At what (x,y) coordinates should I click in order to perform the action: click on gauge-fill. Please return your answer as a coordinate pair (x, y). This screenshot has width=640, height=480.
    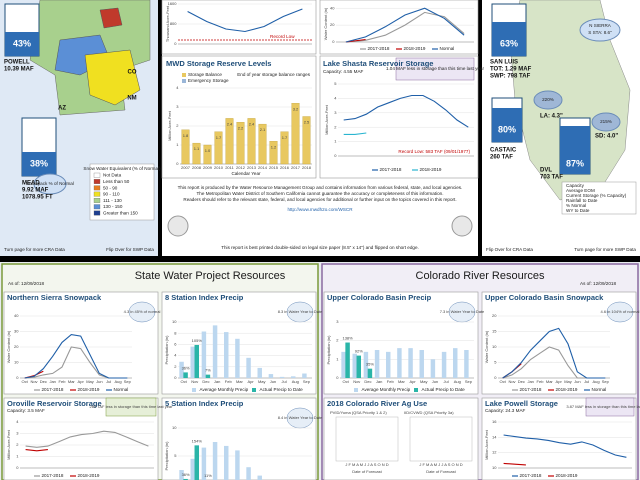
    Looking at the image, I should click on (22, 44).